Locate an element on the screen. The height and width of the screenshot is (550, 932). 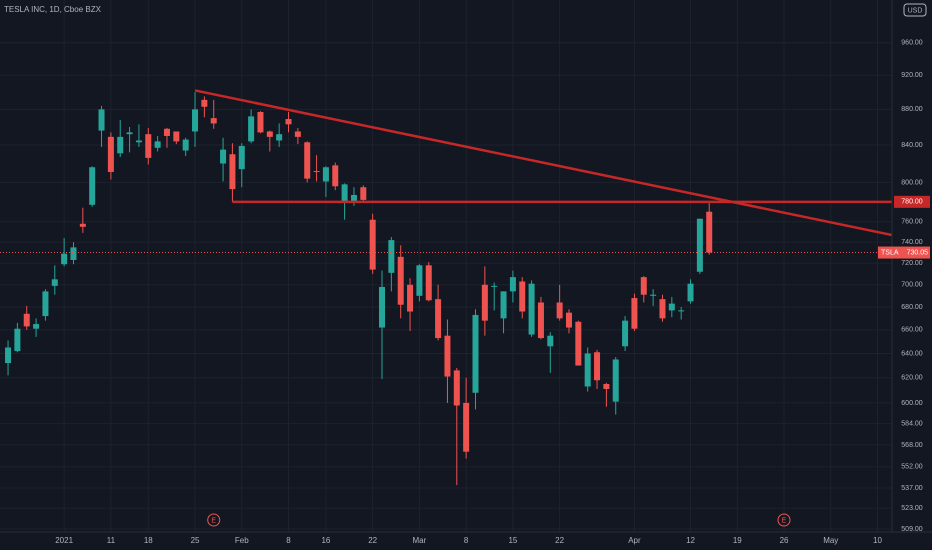
event-label: E is located at coordinates (213, 520).